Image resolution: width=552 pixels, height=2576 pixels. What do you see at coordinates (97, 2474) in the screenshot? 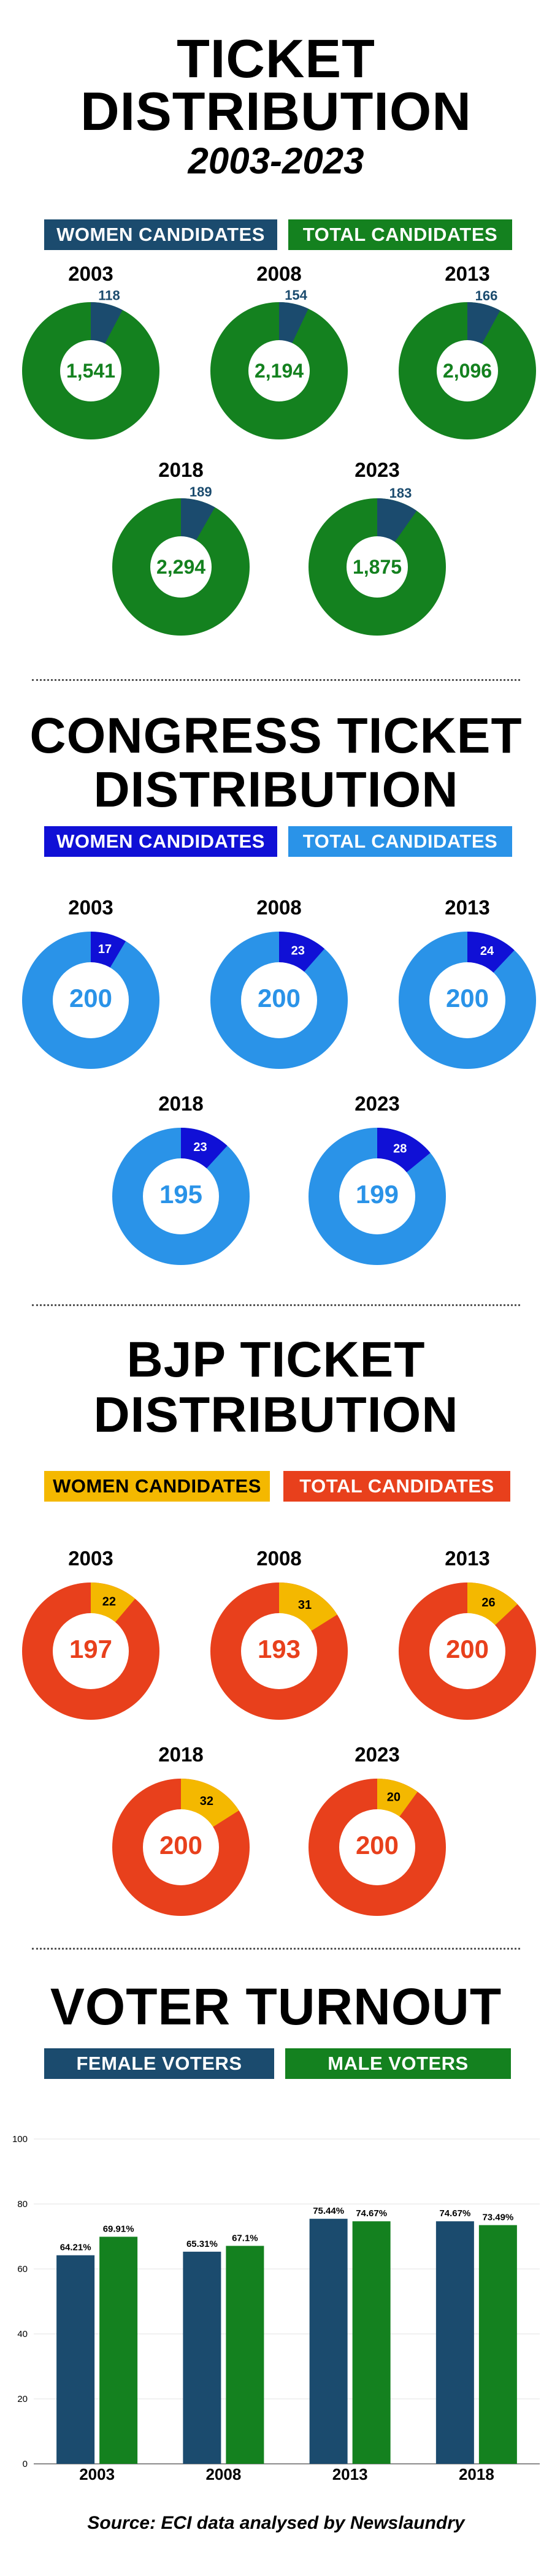
I see `x-tick-label: 2003` at bounding box center [97, 2474].